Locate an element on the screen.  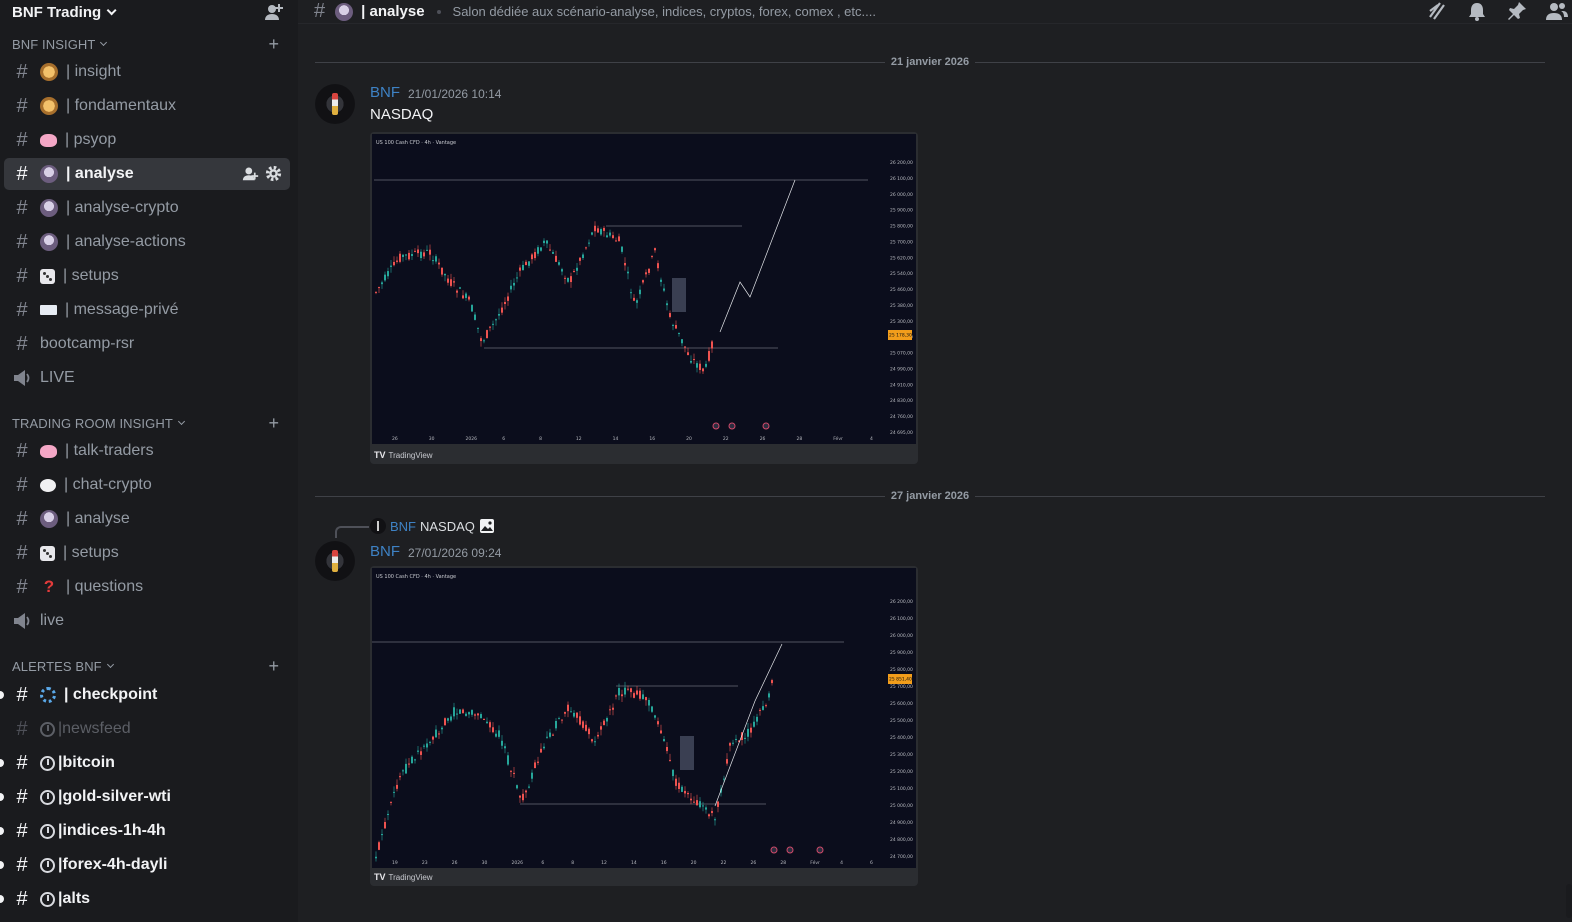
channel-live-voice: LIVE is located at coordinates (147, 378).